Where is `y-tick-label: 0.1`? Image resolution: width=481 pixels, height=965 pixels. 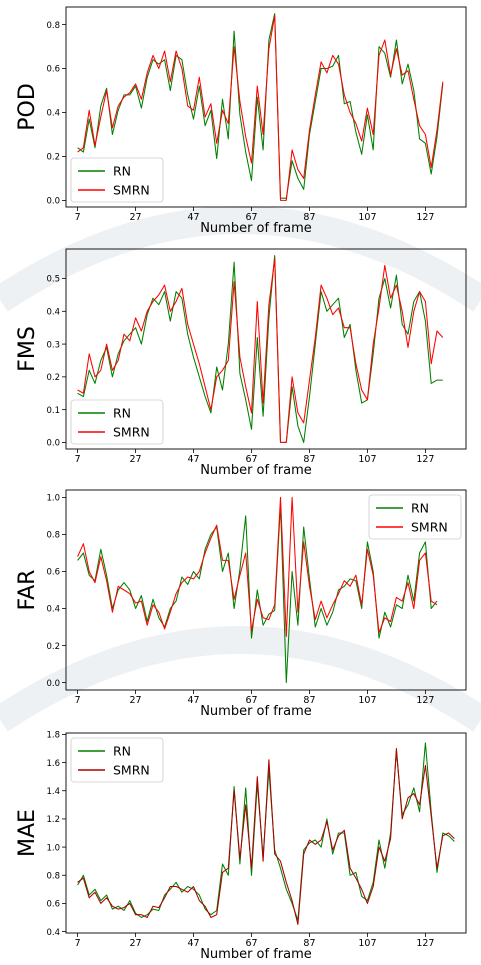
y-tick-label: 0.1 is located at coordinates (53, 411).